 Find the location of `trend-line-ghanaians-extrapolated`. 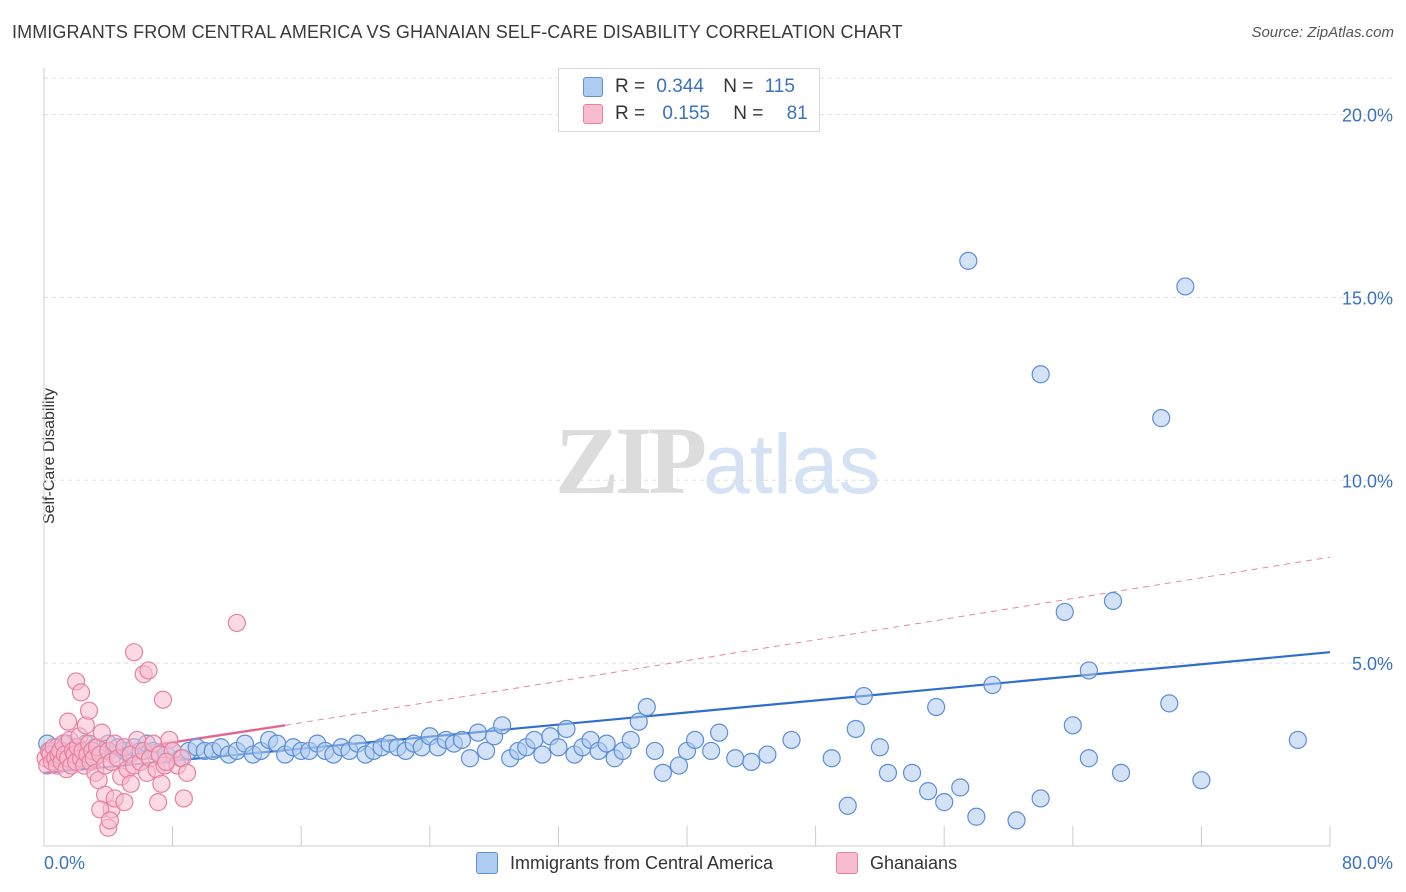

trend-line-ghanaians-extrapolated is located at coordinates (808, 641).